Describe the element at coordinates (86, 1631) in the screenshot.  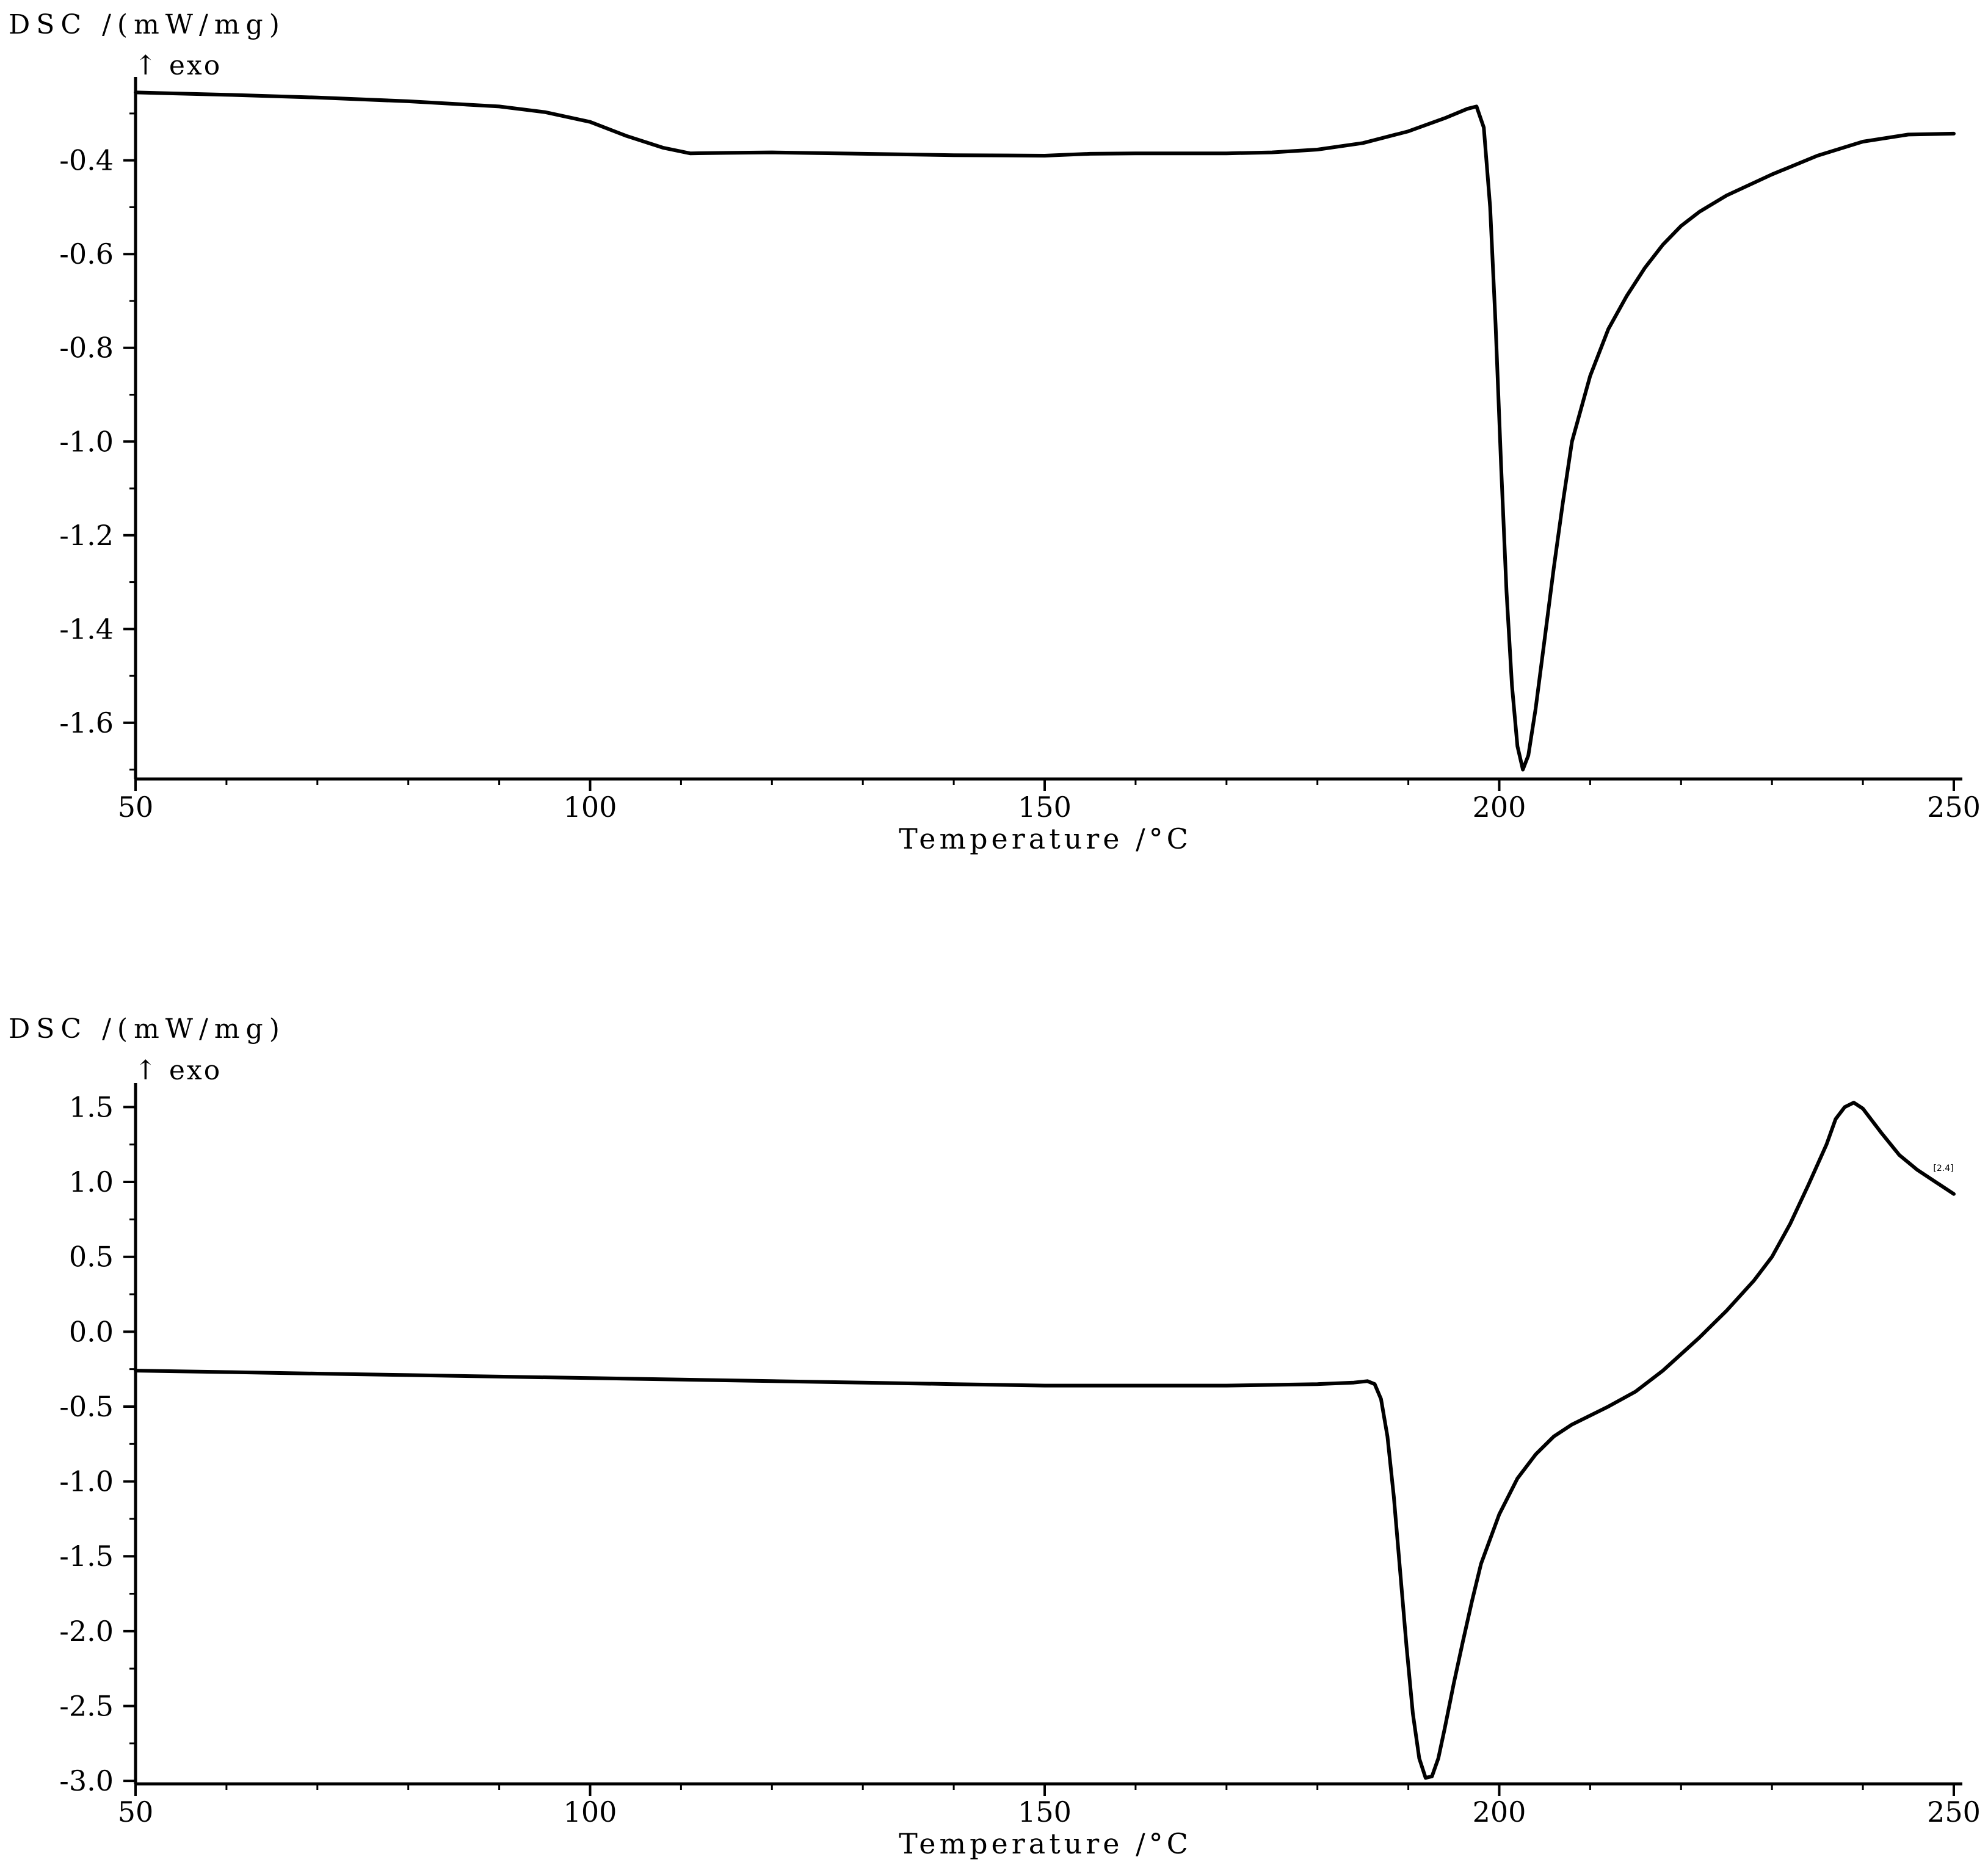
I see `y-tick-label: -2.0` at that location.